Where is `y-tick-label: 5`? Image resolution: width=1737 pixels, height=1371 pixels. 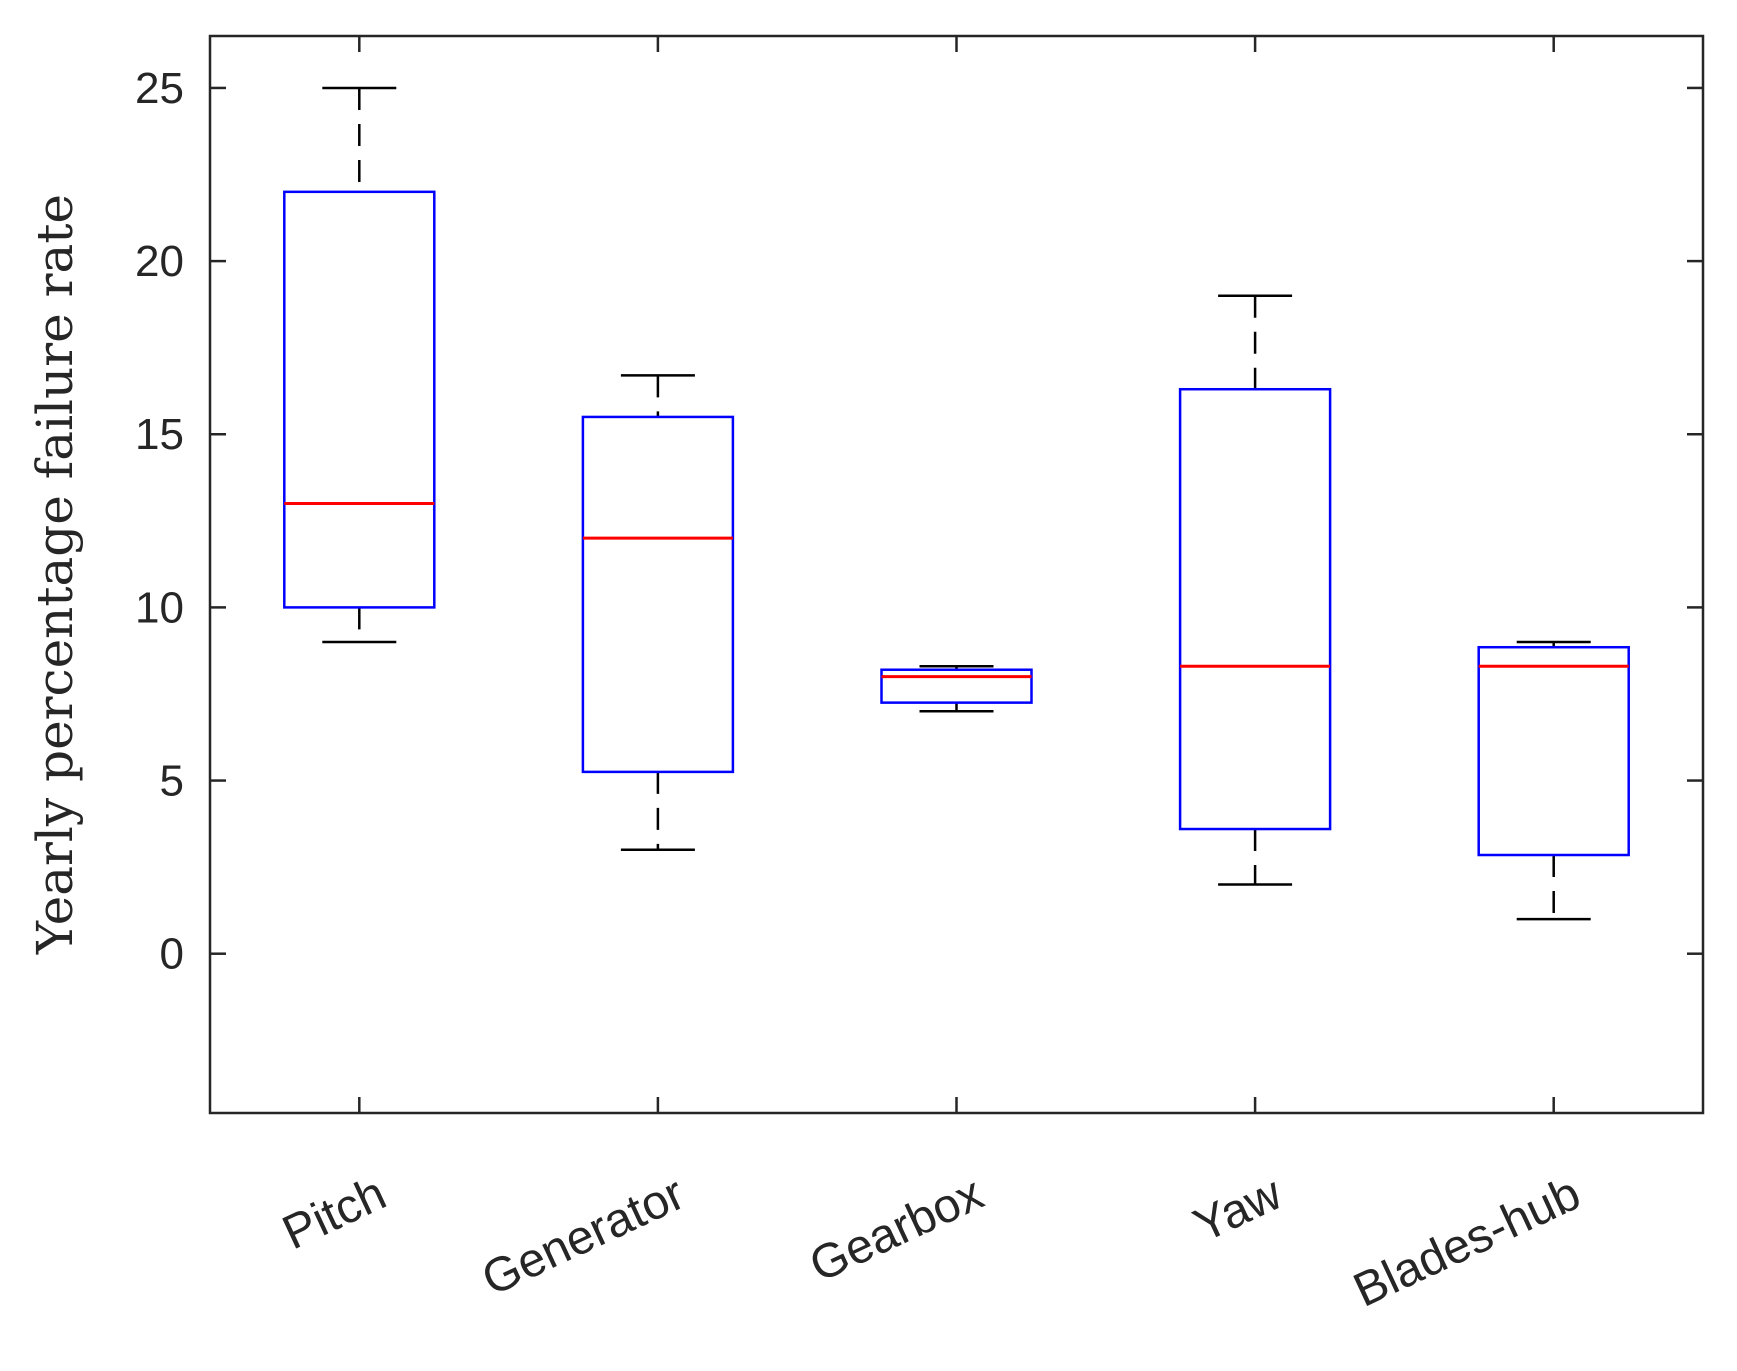 y-tick-label: 5 is located at coordinates (172, 781).